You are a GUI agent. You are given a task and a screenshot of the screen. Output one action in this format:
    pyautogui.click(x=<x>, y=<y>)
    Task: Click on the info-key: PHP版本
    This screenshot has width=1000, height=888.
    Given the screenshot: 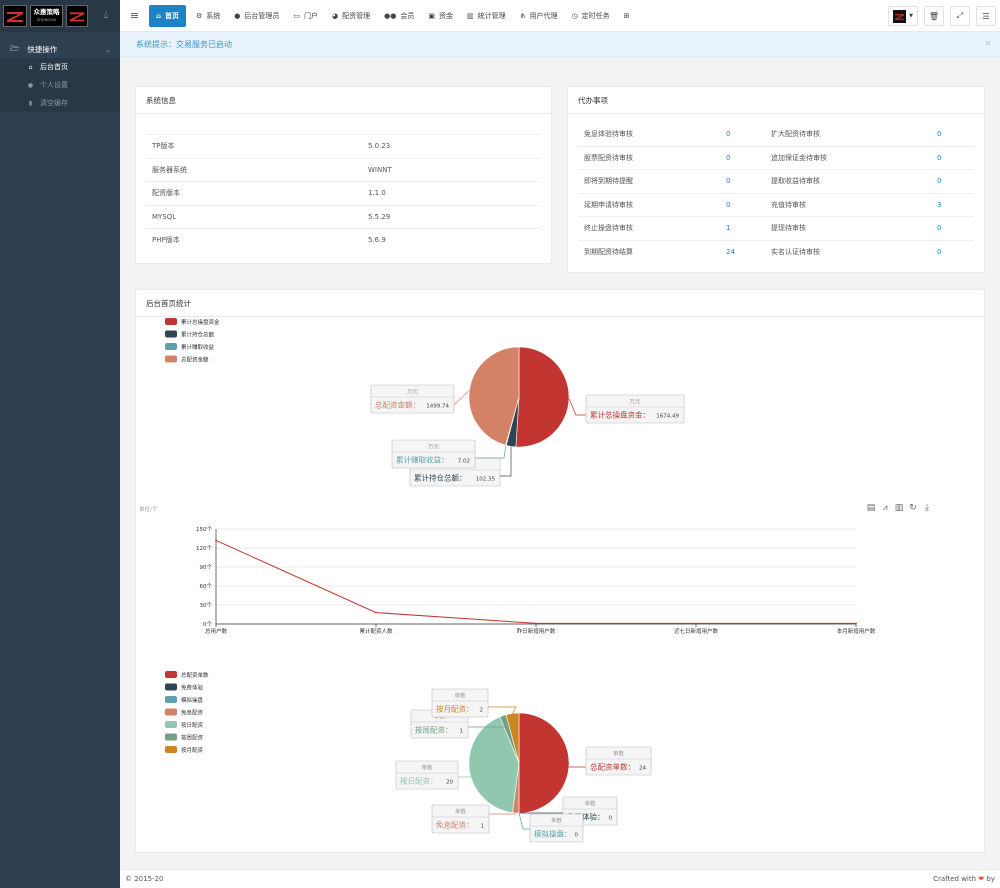 What is the action you would take?
    pyautogui.click(x=166, y=240)
    